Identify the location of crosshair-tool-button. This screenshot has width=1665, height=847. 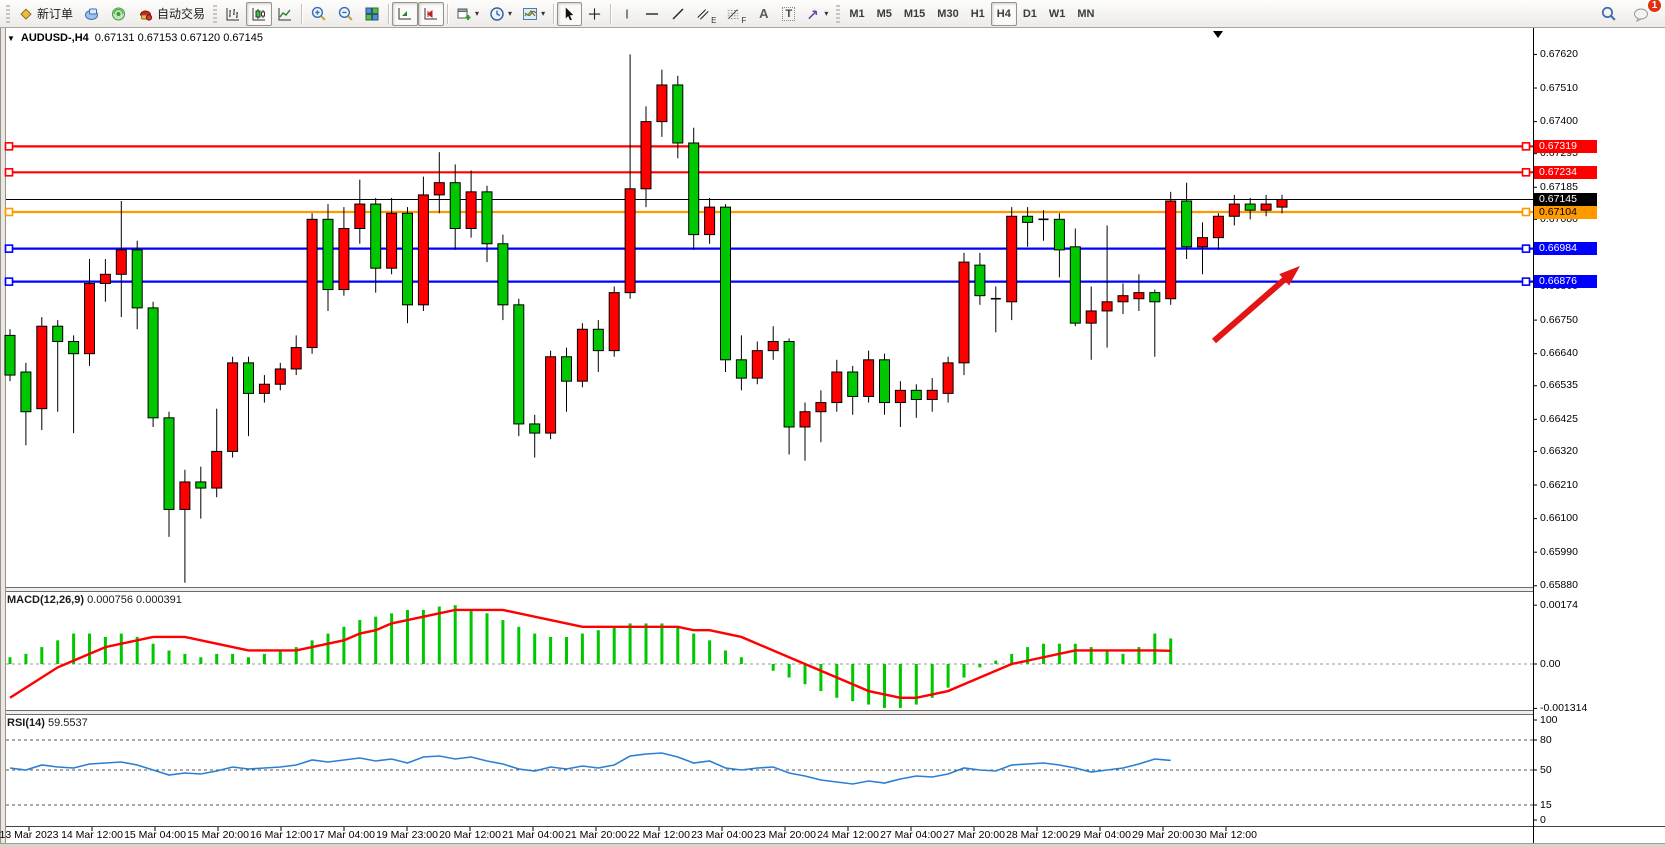
(594, 14).